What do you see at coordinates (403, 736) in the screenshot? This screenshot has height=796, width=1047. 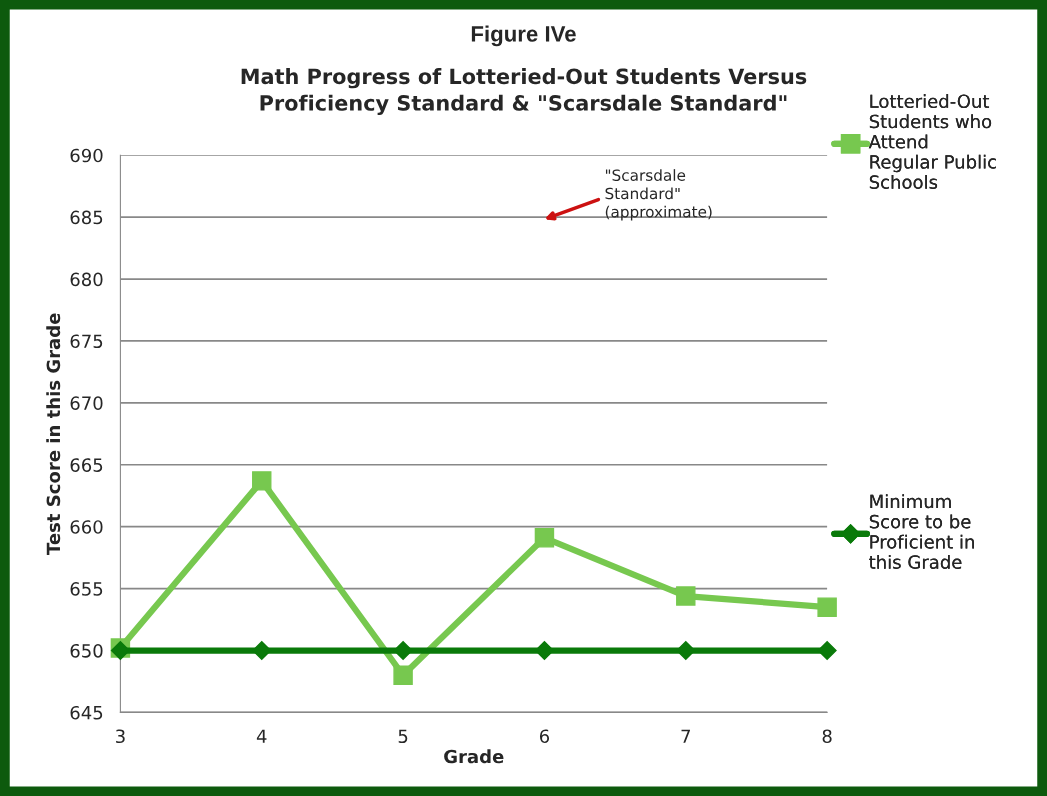 I see `x-tick-label: 5` at bounding box center [403, 736].